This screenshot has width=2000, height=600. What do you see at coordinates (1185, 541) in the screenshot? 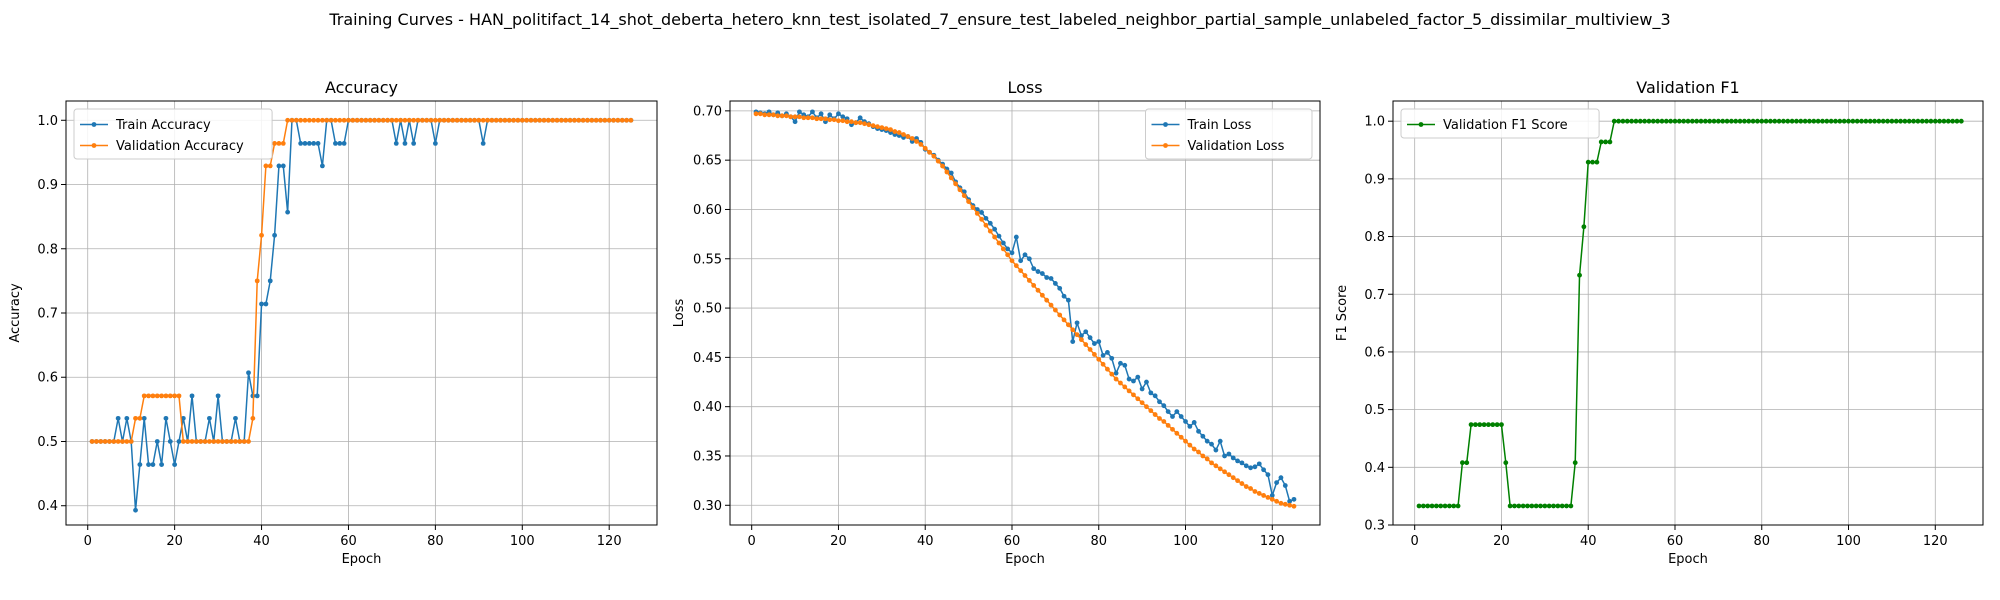
I see `x-tick-label: 100` at bounding box center [1185, 541].